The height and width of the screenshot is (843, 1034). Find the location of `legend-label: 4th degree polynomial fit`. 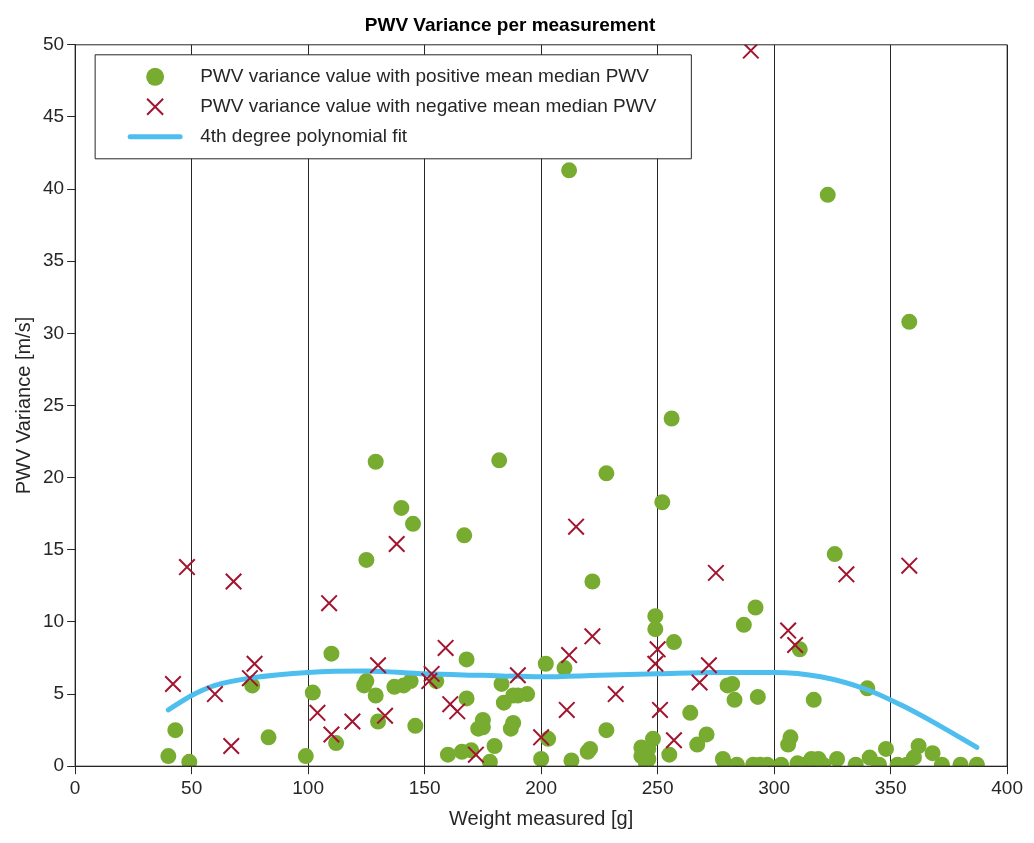

legend-label: 4th degree polynomial fit is located at coordinates (304, 136).